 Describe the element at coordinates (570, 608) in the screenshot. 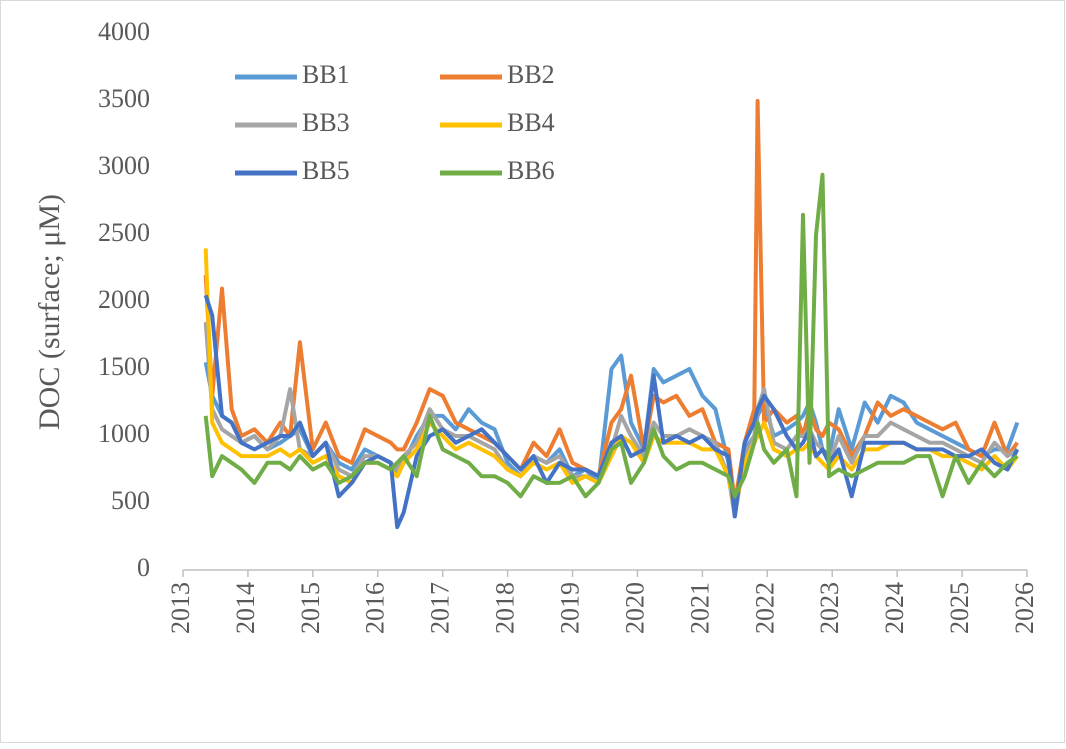

I see `x-tick-label: 2019` at that location.